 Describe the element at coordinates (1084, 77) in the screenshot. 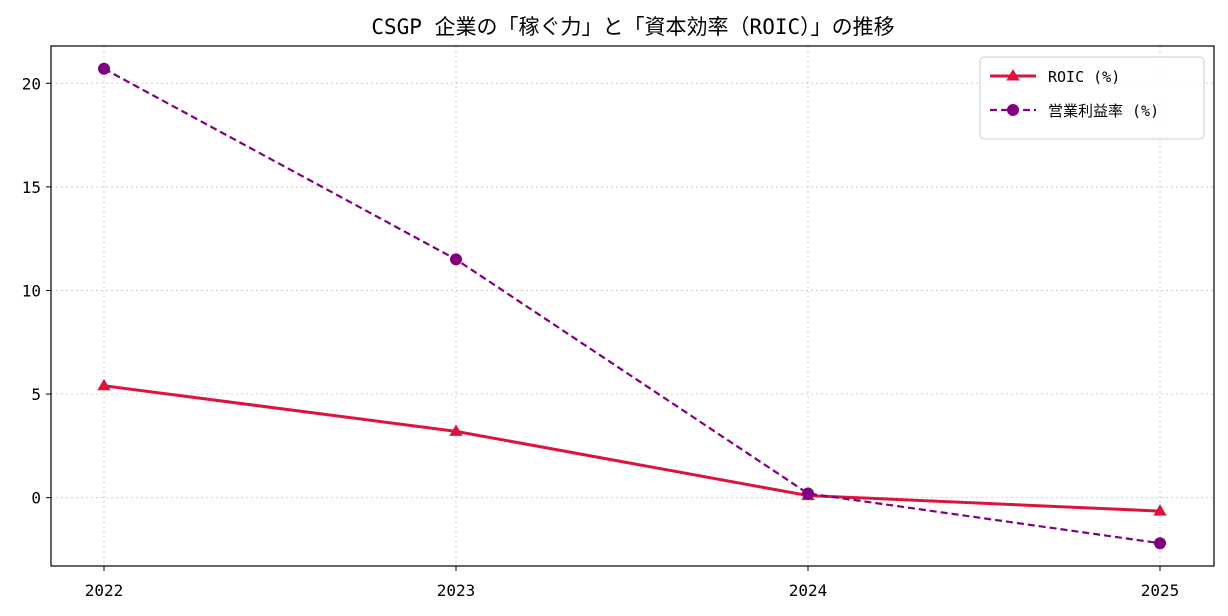

I see `legend-label: ROIC (%)` at that location.